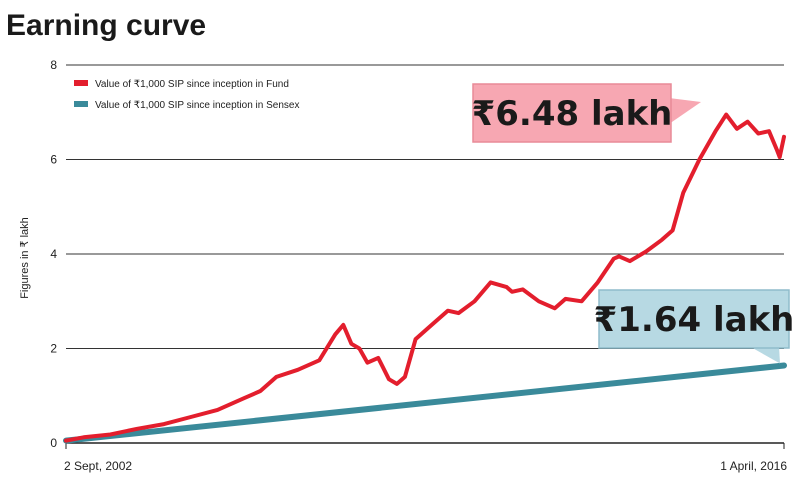  What do you see at coordinates (98, 466) in the screenshot?
I see `x-tick-start: 2 Sept, 2002` at bounding box center [98, 466].